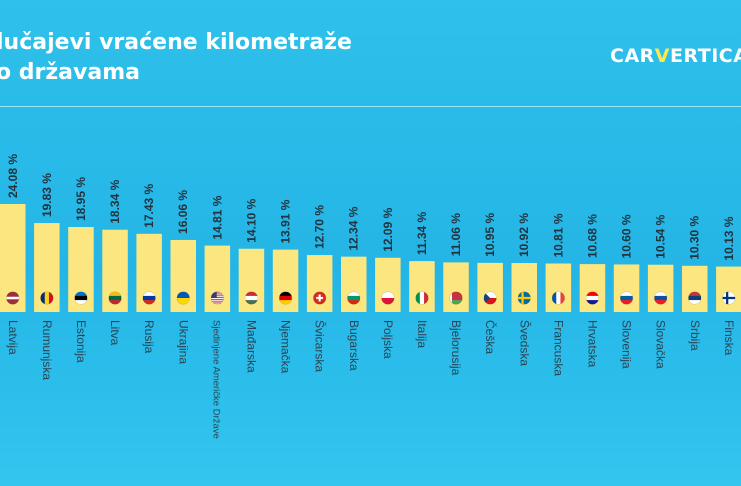 Image resolution: width=741 pixels, height=486 pixels. What do you see at coordinates (729, 338) in the screenshot?
I see `category-label-22: Finska` at bounding box center [729, 338].